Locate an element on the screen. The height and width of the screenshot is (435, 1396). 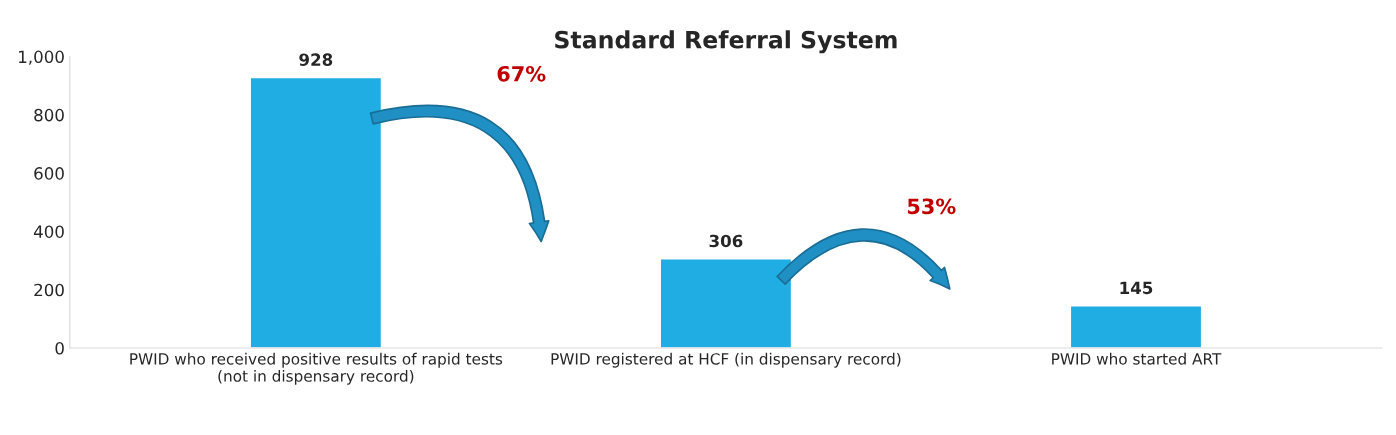
annotation: 53% is located at coordinates (931, 206).